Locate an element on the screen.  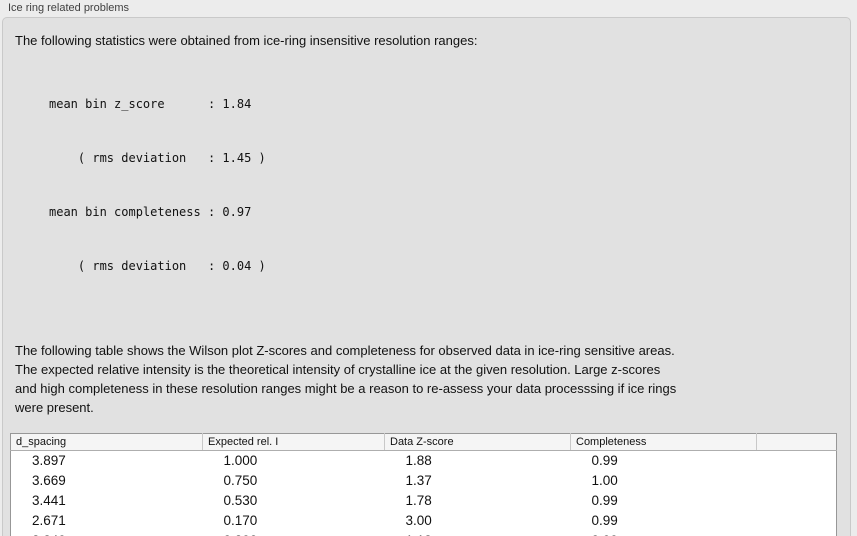
cell-completeness: 1.00 is located at coordinates (604, 480).